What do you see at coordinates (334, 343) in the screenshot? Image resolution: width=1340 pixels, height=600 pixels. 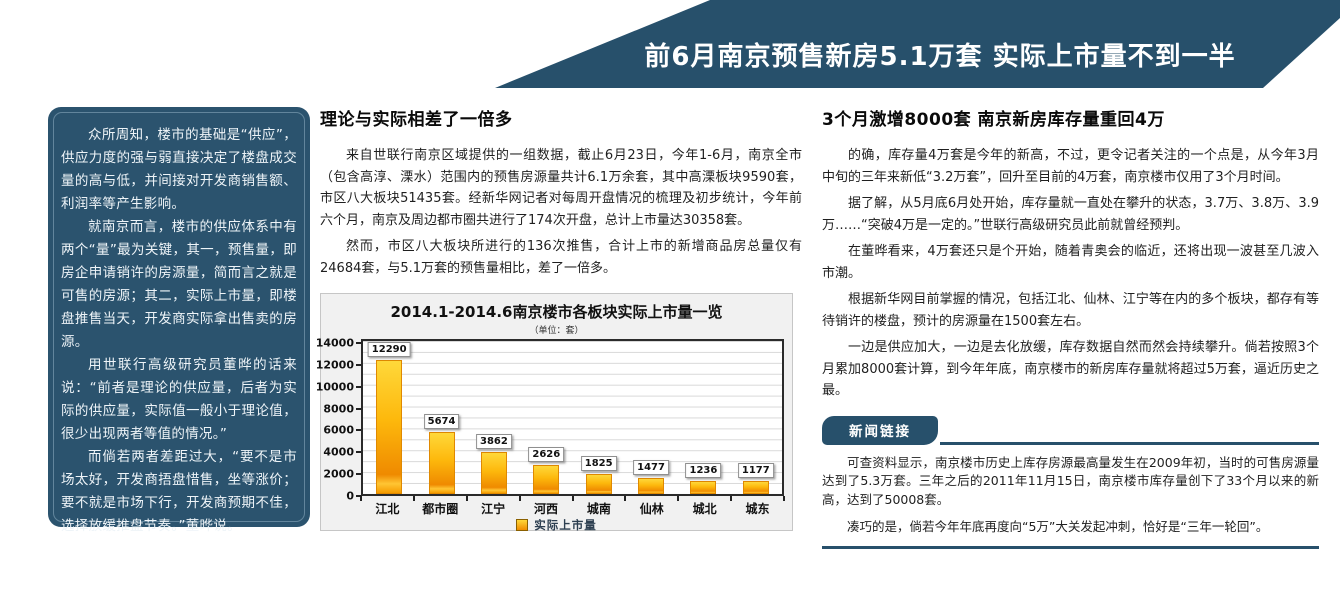 I see `y-tick-label: 14000` at bounding box center [334, 343].